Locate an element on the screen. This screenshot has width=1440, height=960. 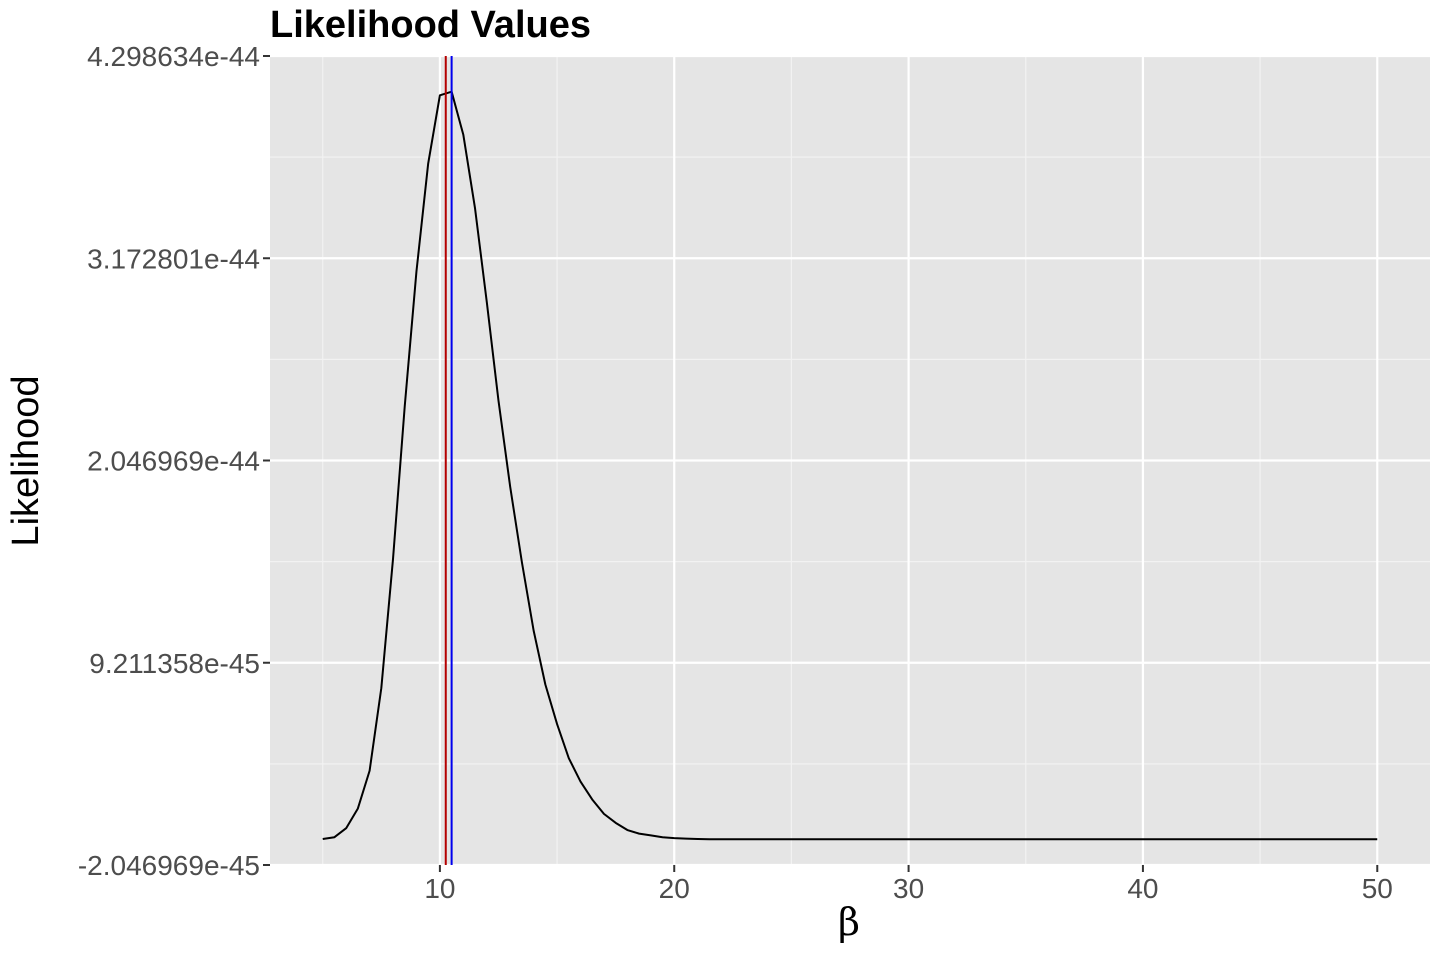
y-tick-label: 3.172801e-44 is located at coordinates (173, 258).